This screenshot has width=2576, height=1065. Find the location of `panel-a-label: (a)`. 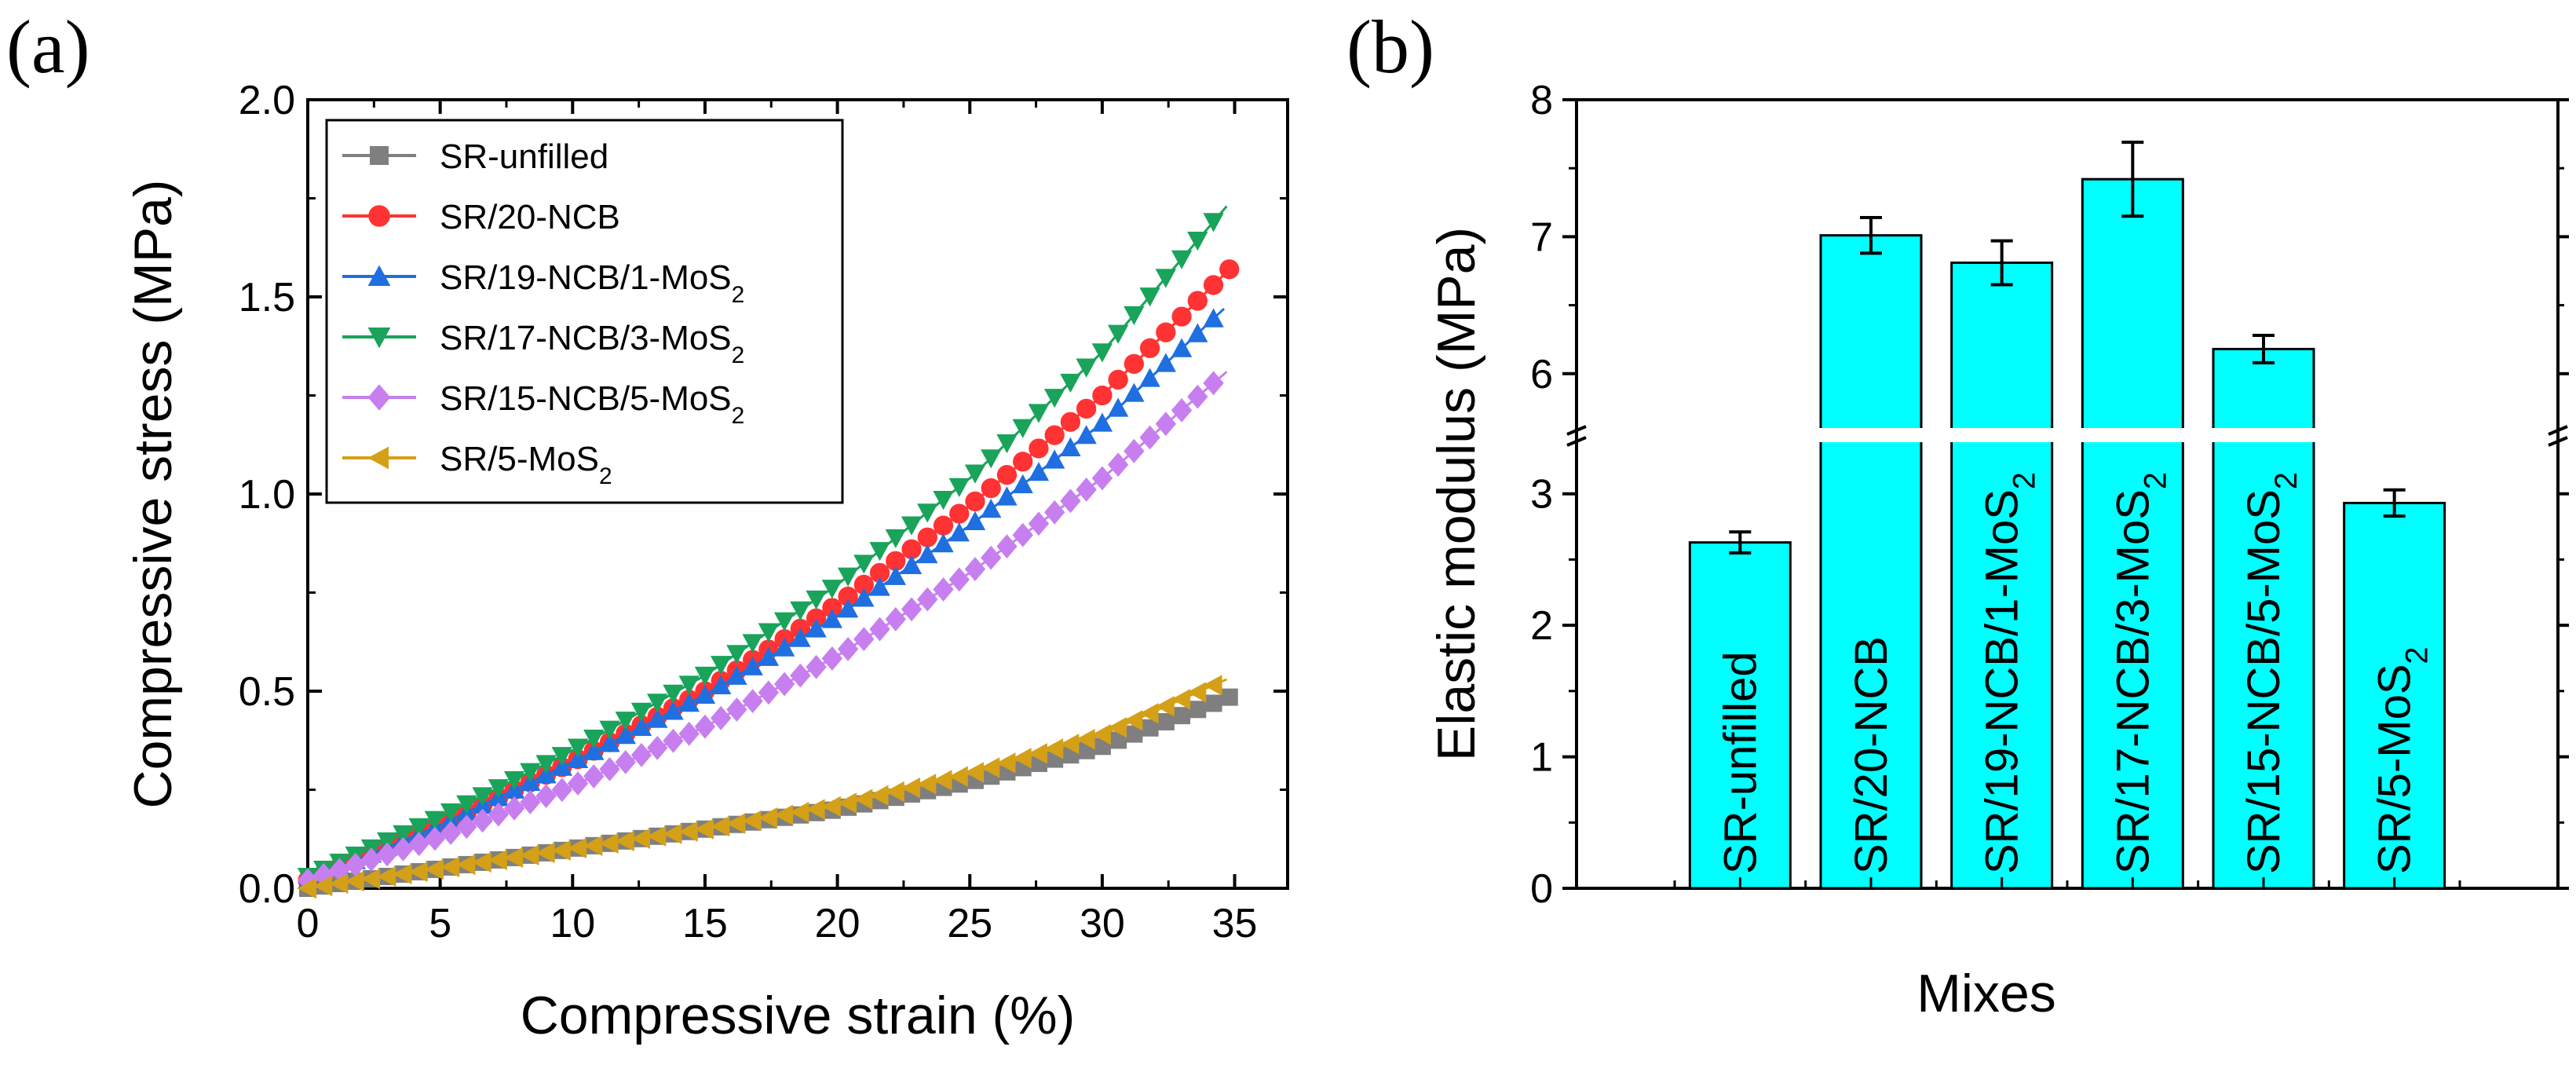

panel-a-label: (a) is located at coordinates (48, 47).